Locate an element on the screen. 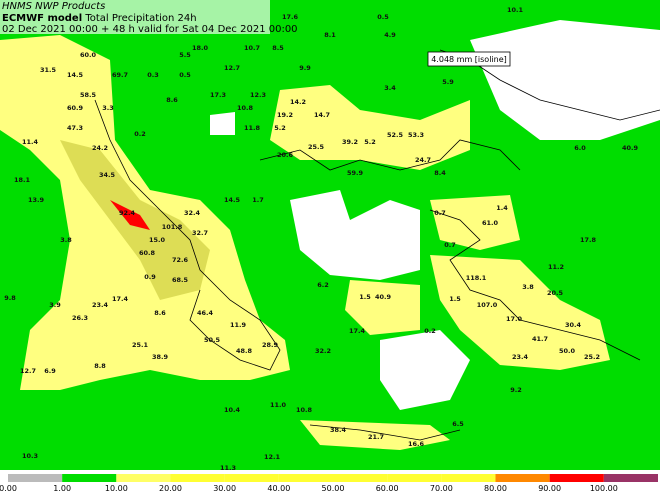  legend-tick-label: 10.00 is located at coordinates (116, 488).